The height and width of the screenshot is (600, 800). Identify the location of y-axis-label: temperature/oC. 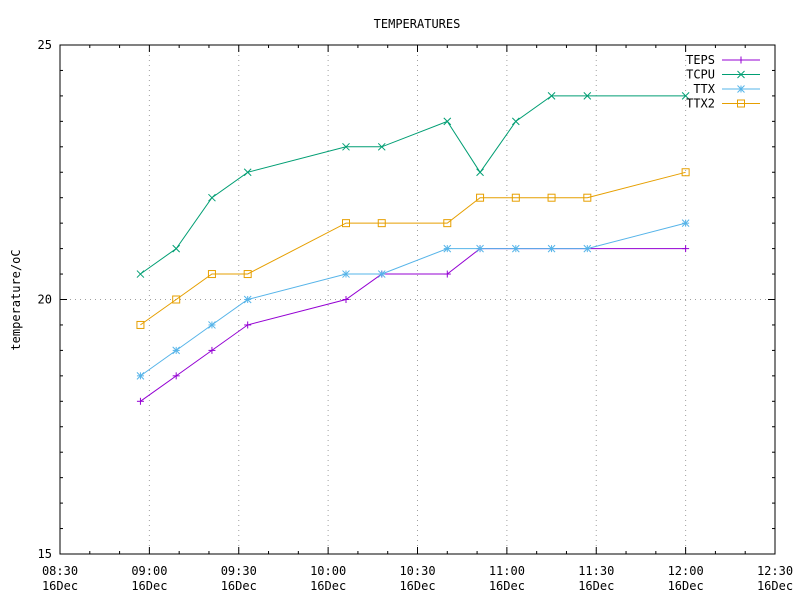
(16, 299).